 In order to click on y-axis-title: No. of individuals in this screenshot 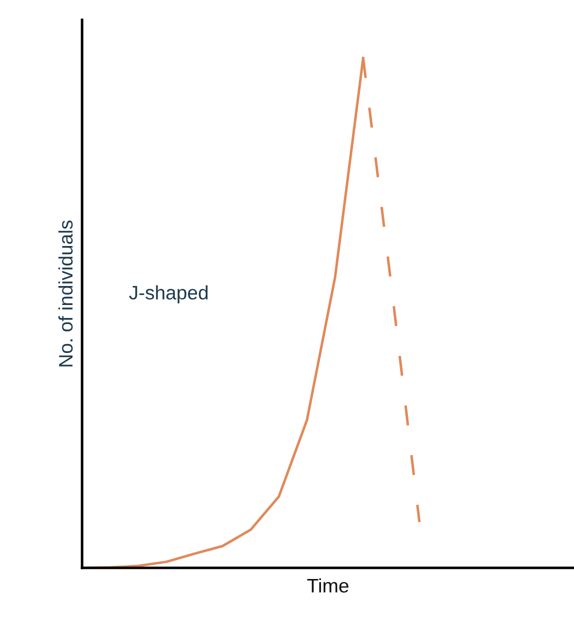, I will do `click(65, 293)`.